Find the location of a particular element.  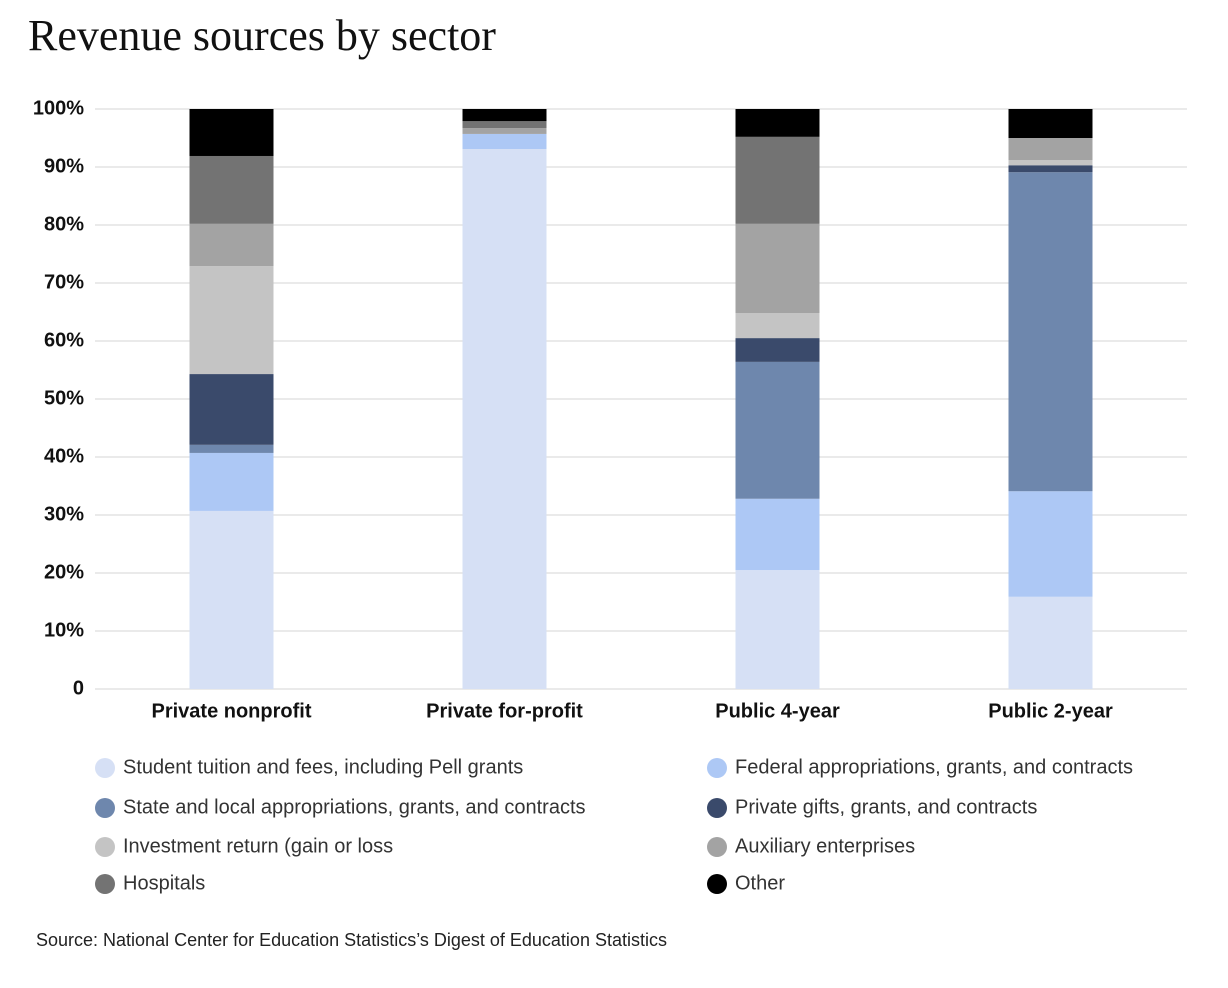

legend-label: Auxiliary enterprises is located at coordinates (825, 846).